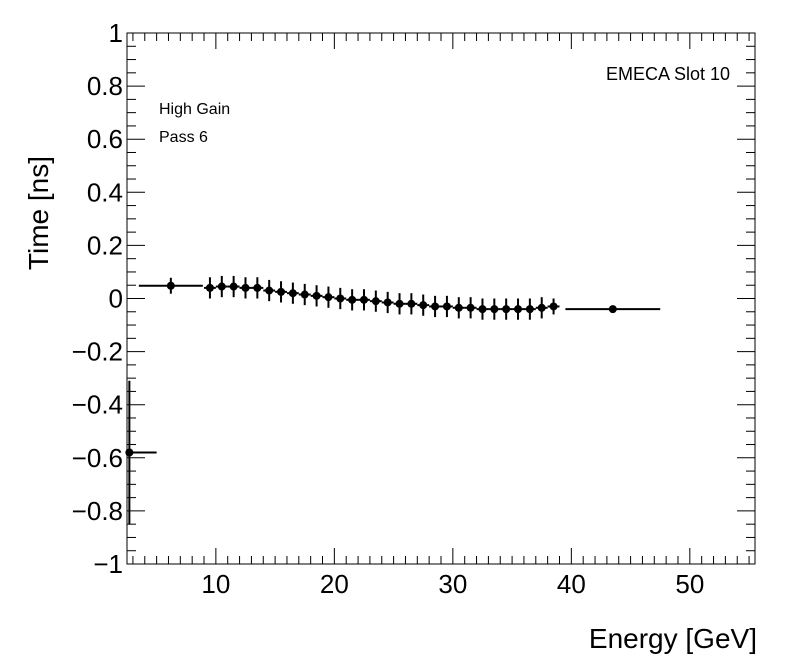 The width and height of the screenshot is (796, 672). I want to click on y-tick-label: −0.4, so click(97, 405).